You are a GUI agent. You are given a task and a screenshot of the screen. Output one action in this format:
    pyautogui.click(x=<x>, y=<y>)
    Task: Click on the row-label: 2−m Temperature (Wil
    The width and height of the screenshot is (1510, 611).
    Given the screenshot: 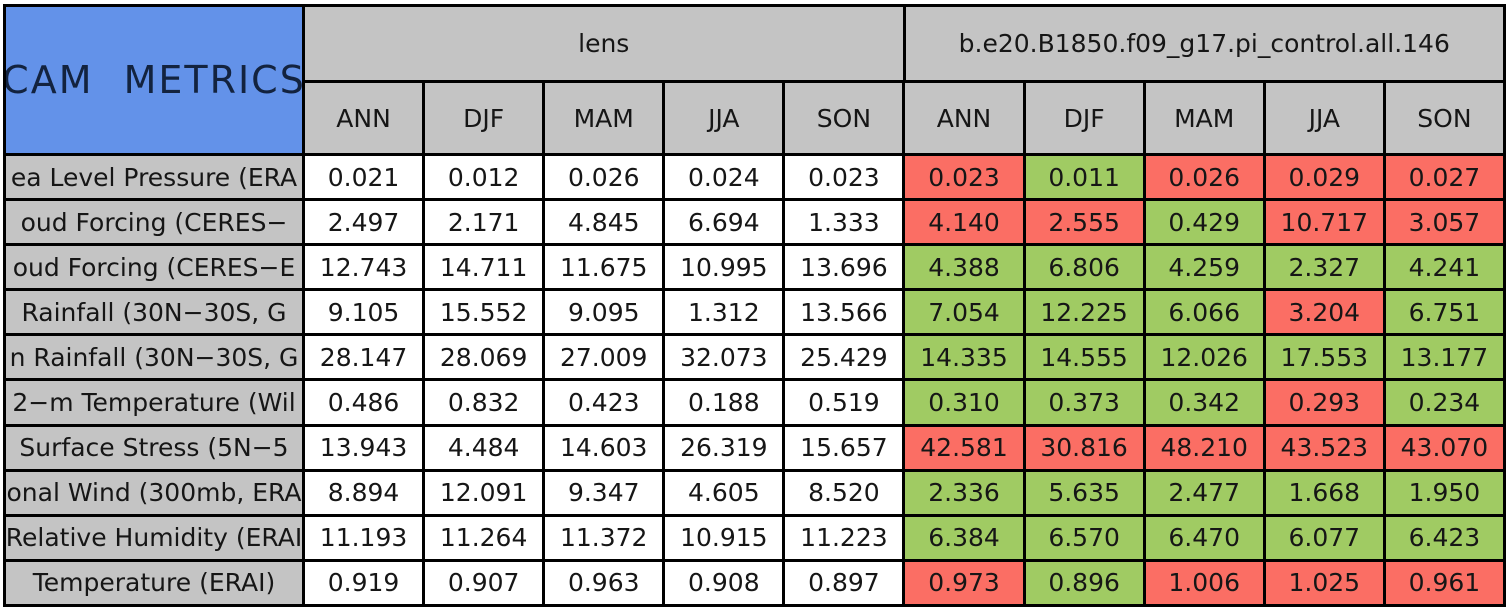 What is the action you would take?
    pyautogui.click(x=154, y=402)
    